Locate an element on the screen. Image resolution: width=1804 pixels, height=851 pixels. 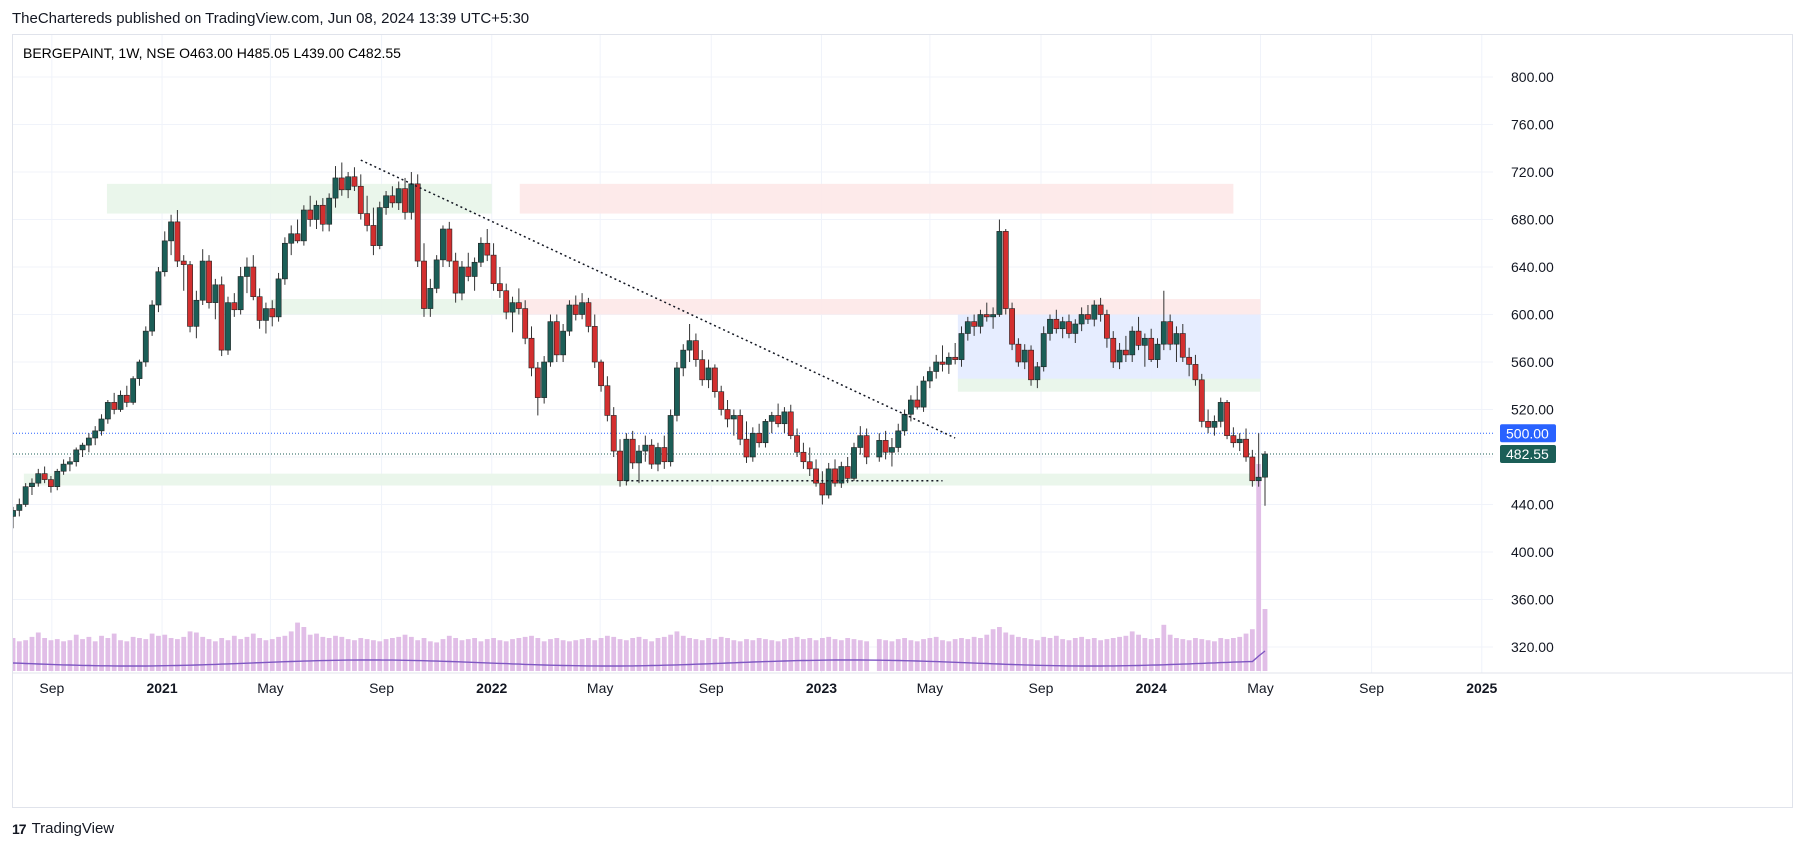
y-tick-label: 560.00 is located at coordinates (1532, 362).